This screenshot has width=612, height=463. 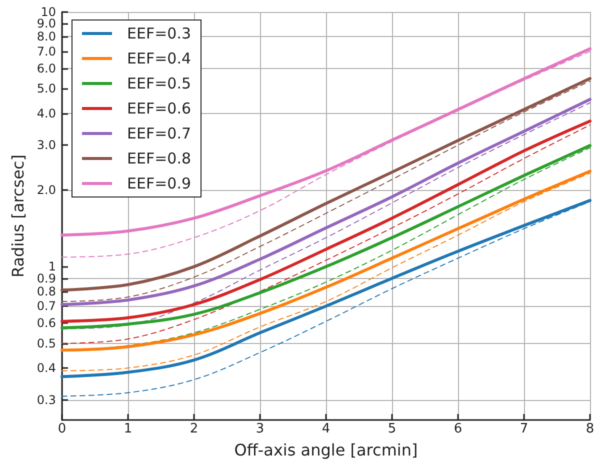 What do you see at coordinates (46, 113) in the screenshot?
I see `y-tick-label: 4.0` at bounding box center [46, 113].